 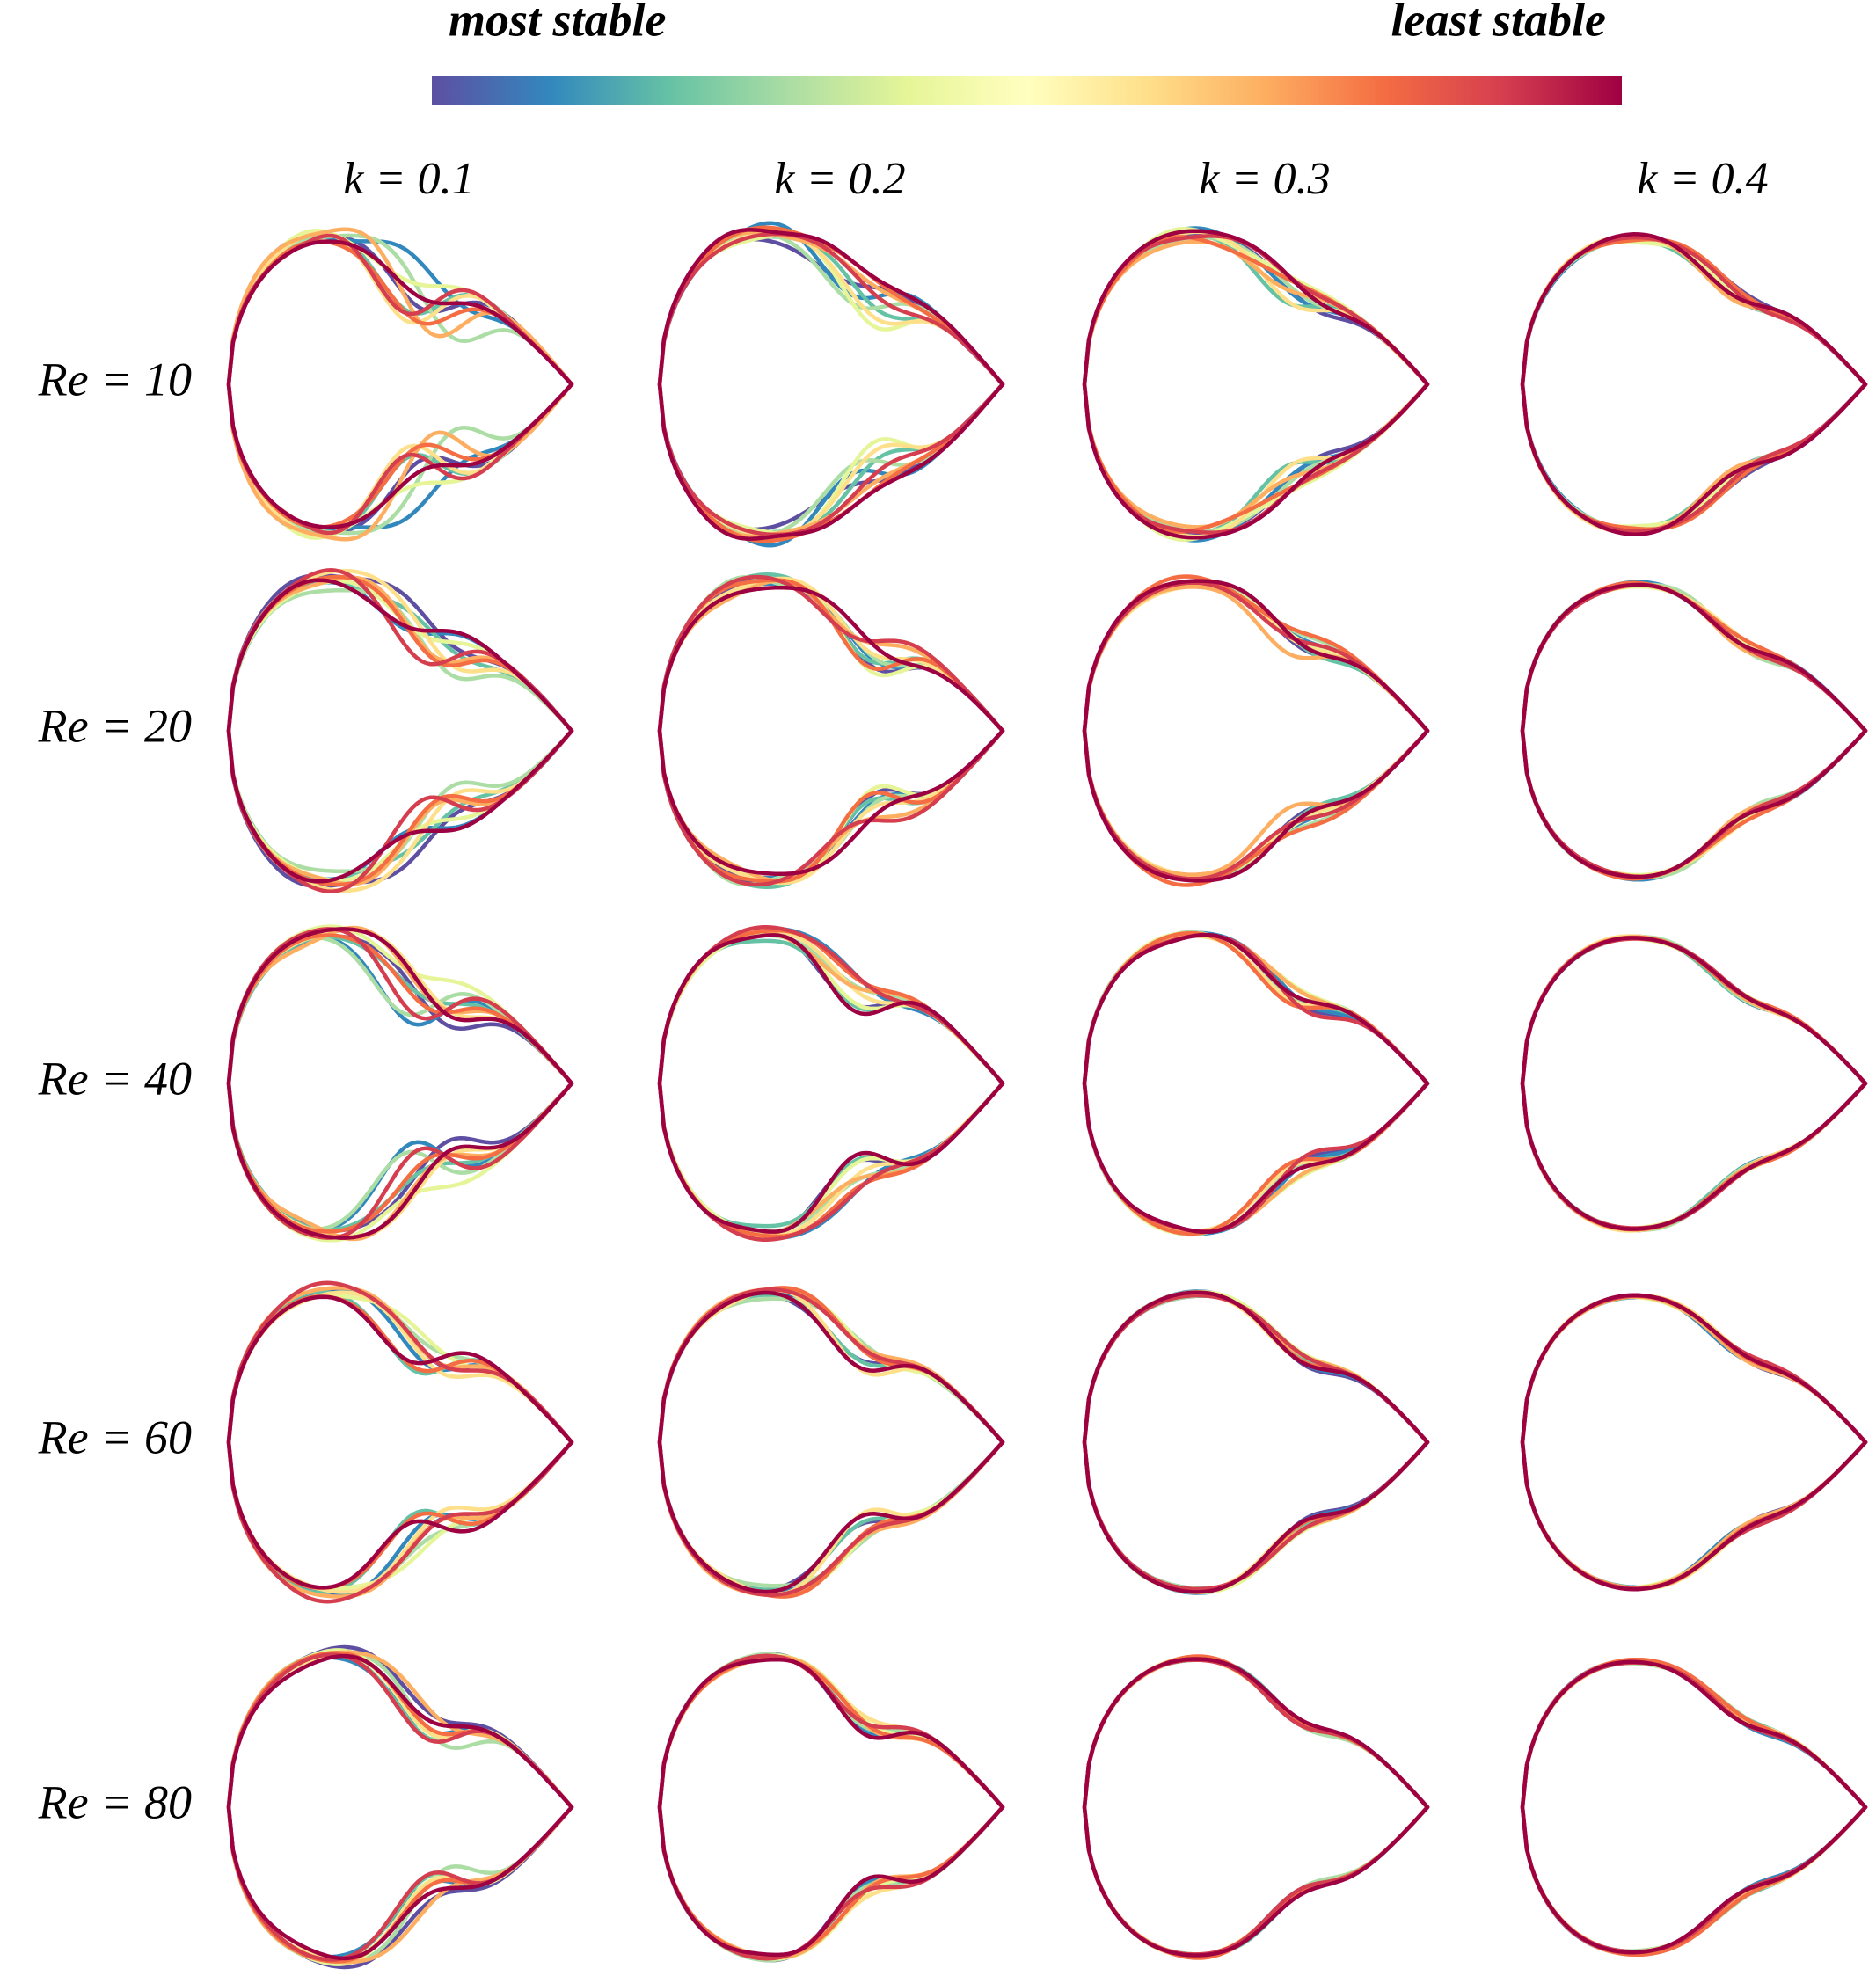 What do you see at coordinates (1264, 179) in the screenshot?
I see `column-label: k = 0.3` at bounding box center [1264, 179].